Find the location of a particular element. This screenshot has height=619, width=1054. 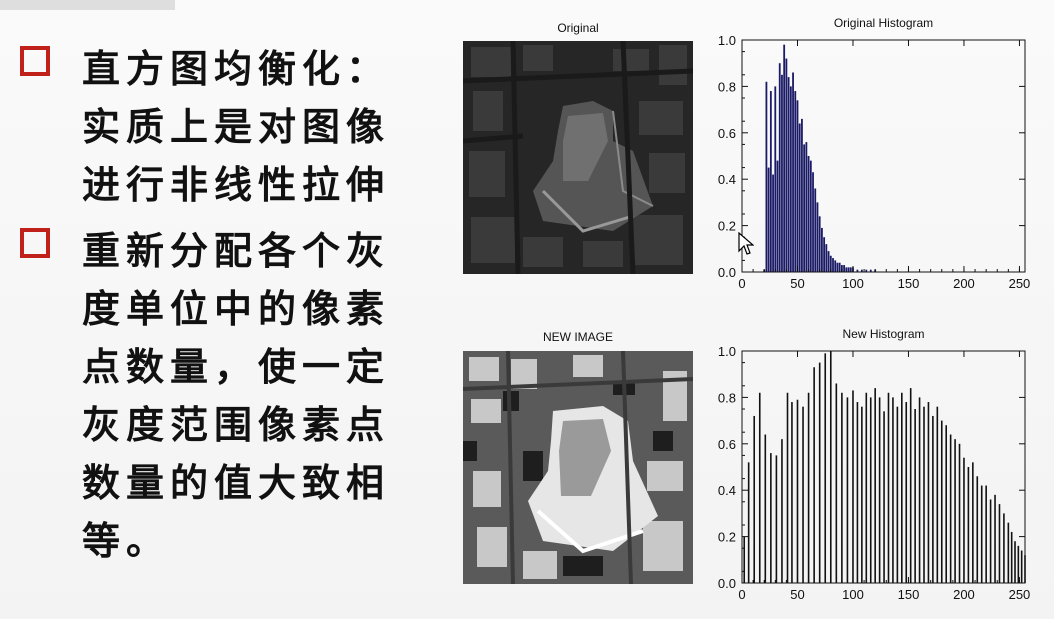

x-tick-label: 0 is located at coordinates (741, 283).